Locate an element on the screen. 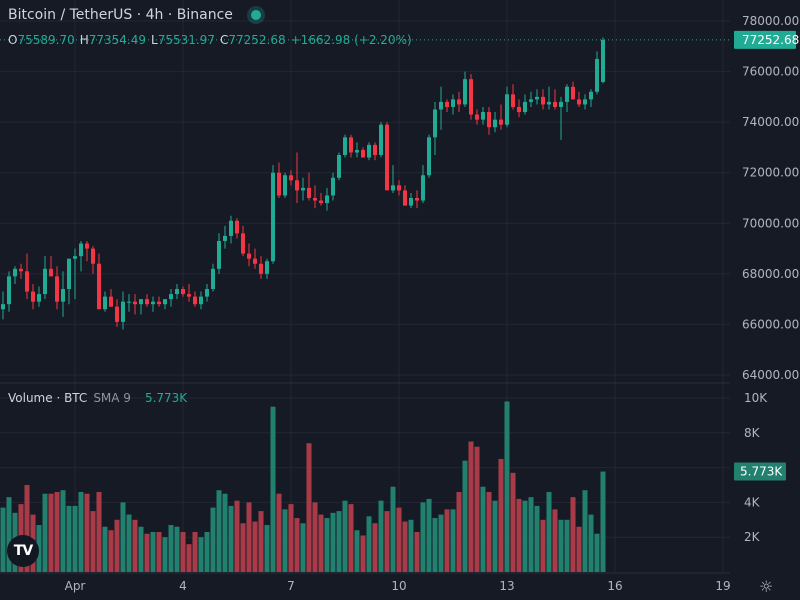  svg-text: 70000.00 is located at coordinates (770, 223).